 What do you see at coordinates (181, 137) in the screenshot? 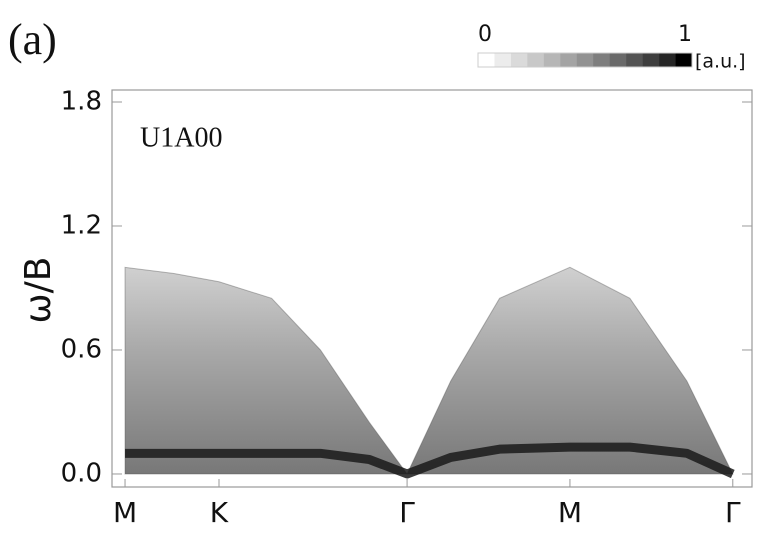
I see `chart-title: U1A00` at bounding box center [181, 137].